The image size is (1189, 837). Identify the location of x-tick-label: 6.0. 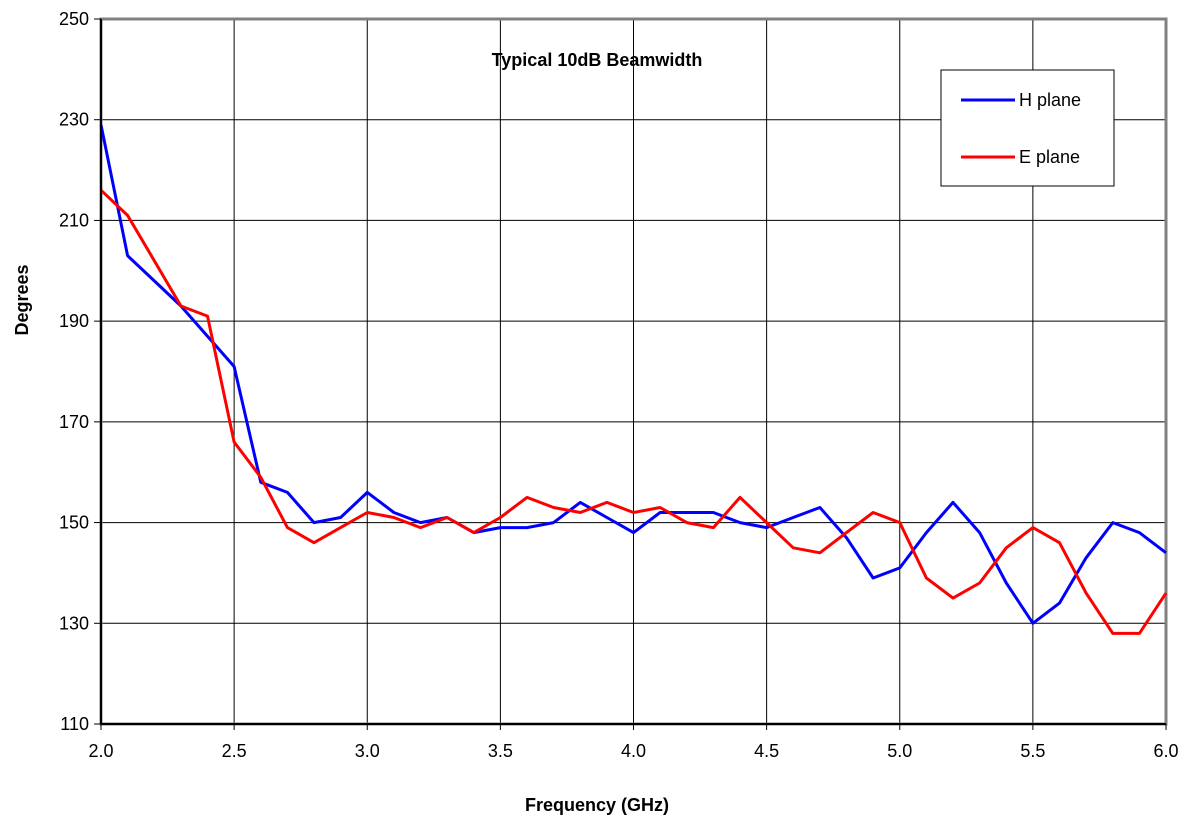
(1165, 751).